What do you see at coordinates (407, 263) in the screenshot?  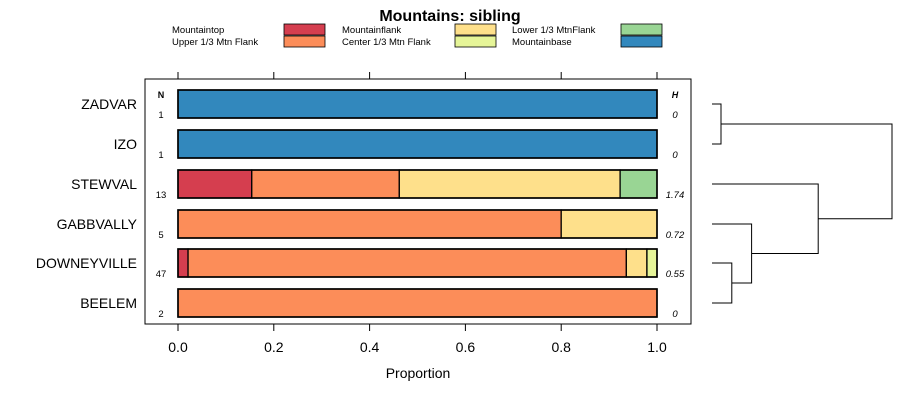 I see `bar-downeyville-upper-1-3-mtn-flank` at bounding box center [407, 263].